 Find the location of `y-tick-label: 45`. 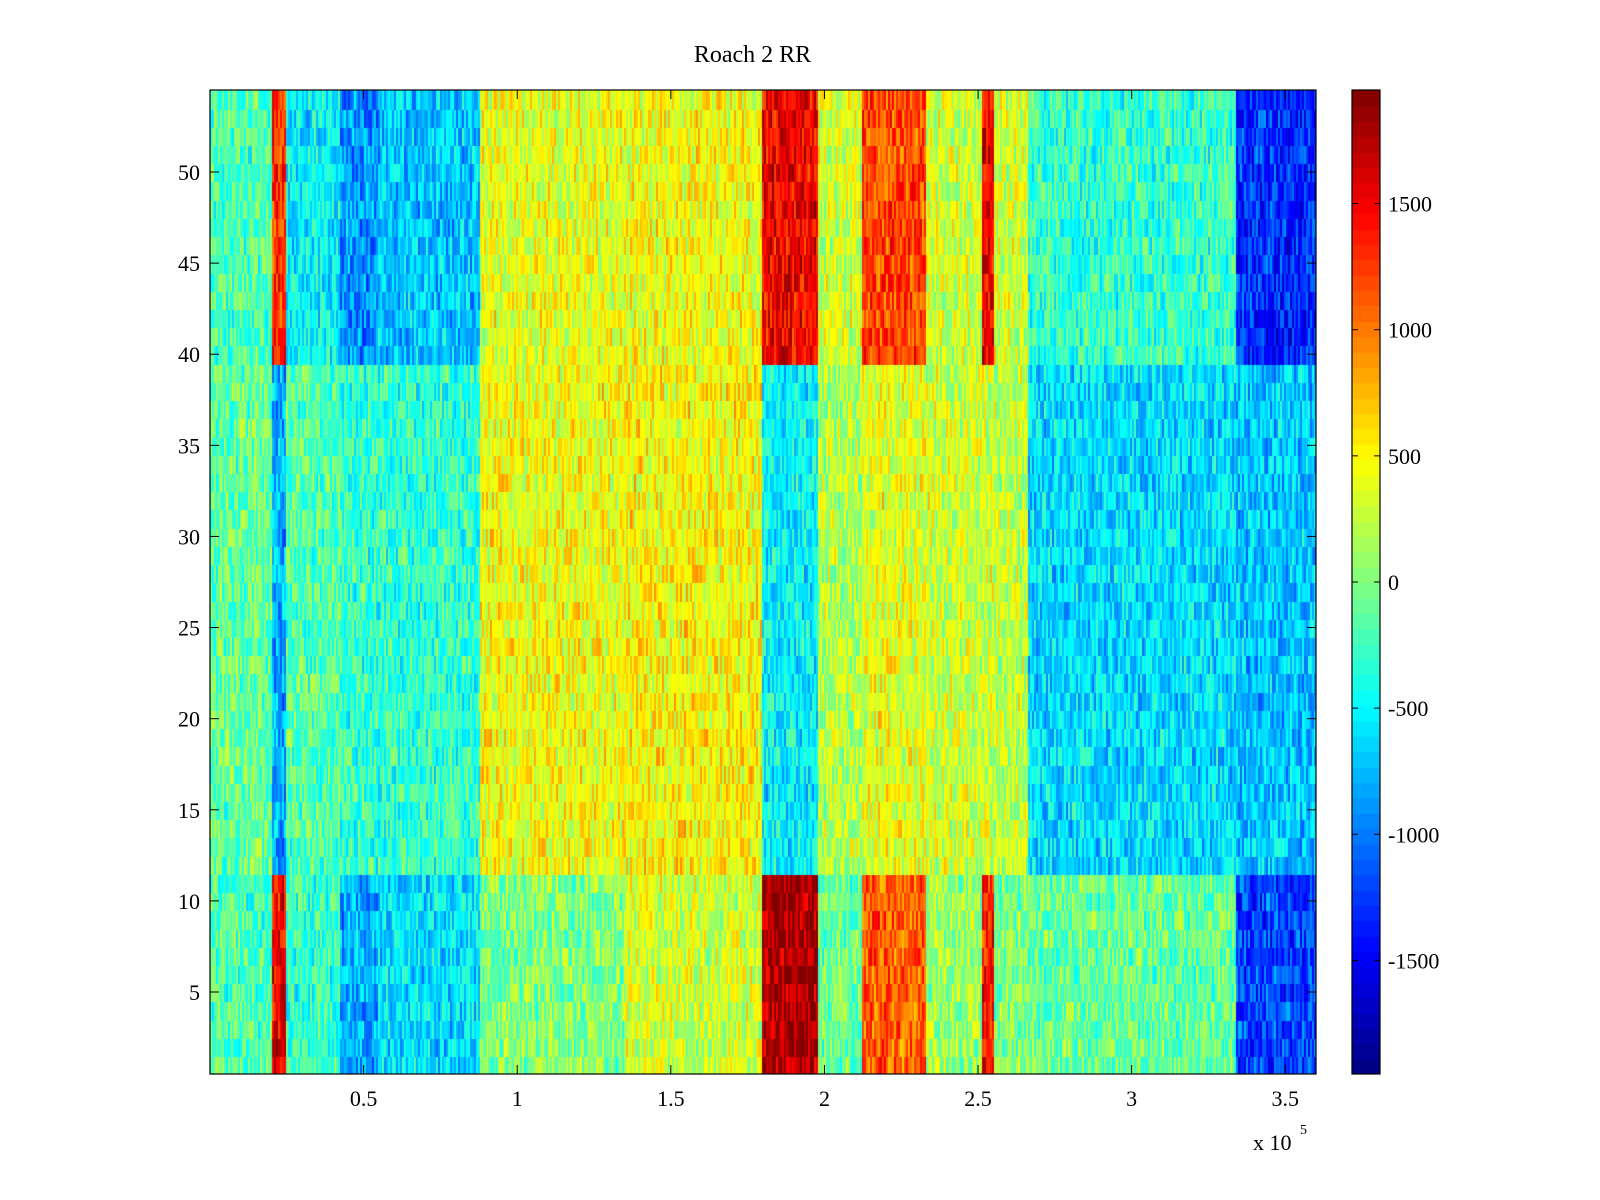

y-tick-label: 45 is located at coordinates (189, 263).